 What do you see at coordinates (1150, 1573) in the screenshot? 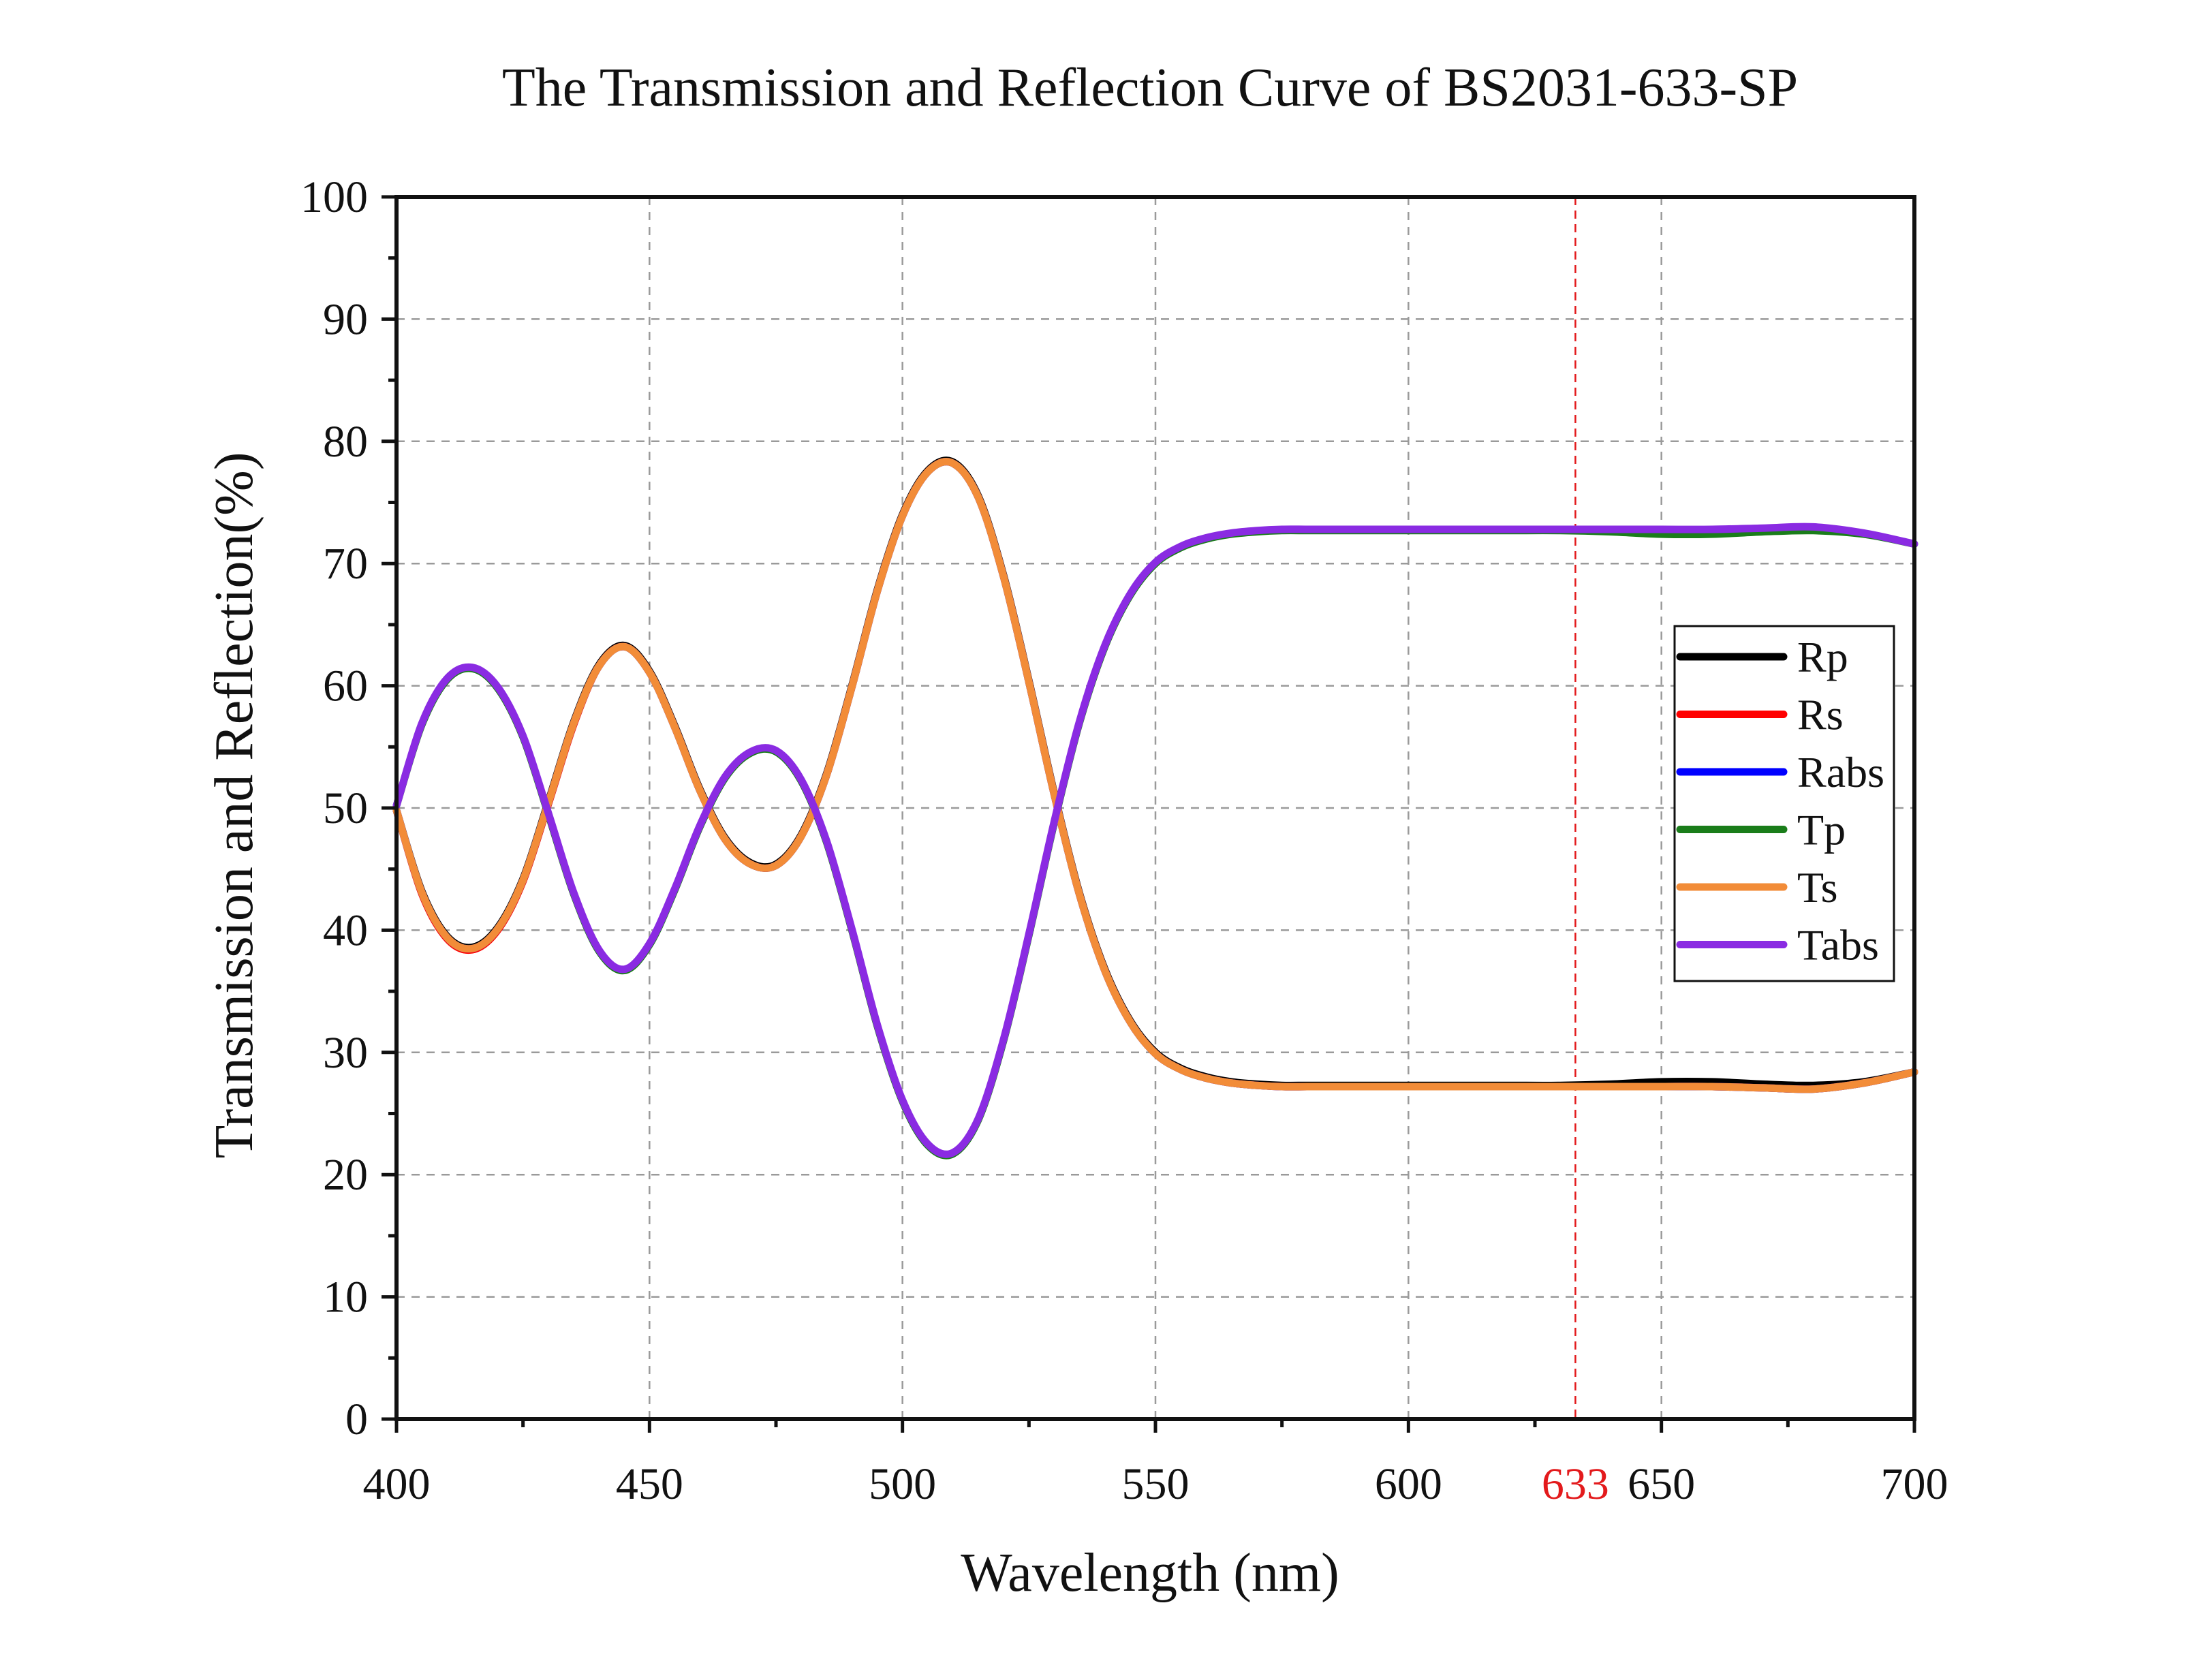
I see `x-axis-label: Wavelength (nm)` at bounding box center [1150, 1573].